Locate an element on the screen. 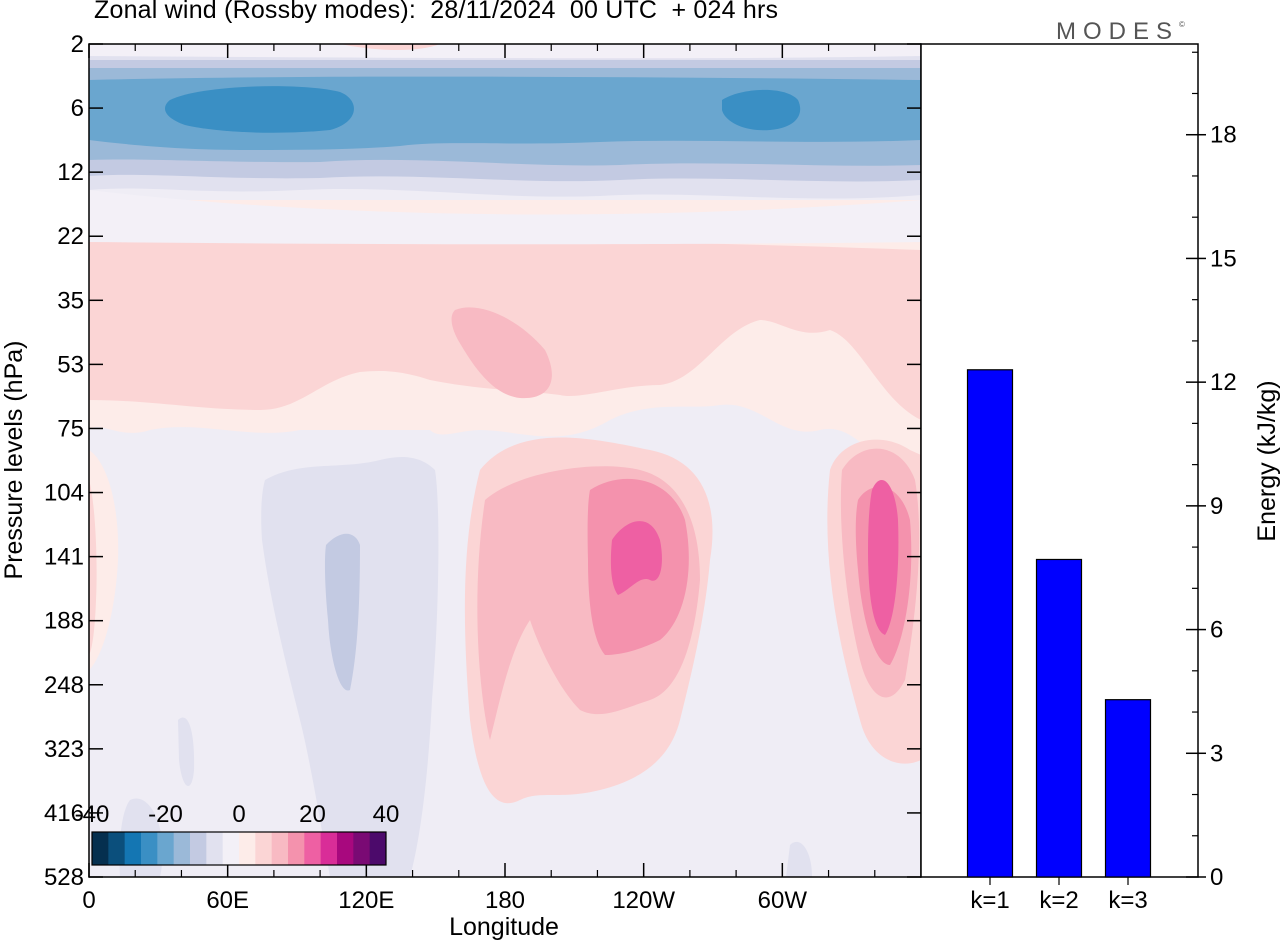 This screenshot has height=942, width=1280. colorbar-tick-label: -40 is located at coordinates (92, 814).